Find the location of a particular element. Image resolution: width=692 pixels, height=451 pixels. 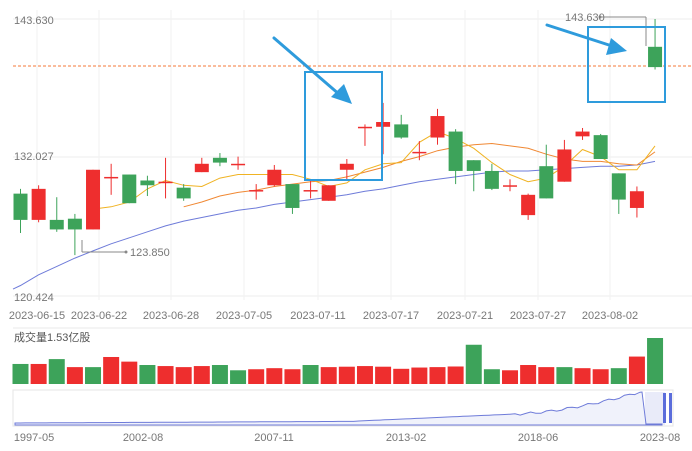

x-tick-label: 2023-07-05 is located at coordinates (244, 316).